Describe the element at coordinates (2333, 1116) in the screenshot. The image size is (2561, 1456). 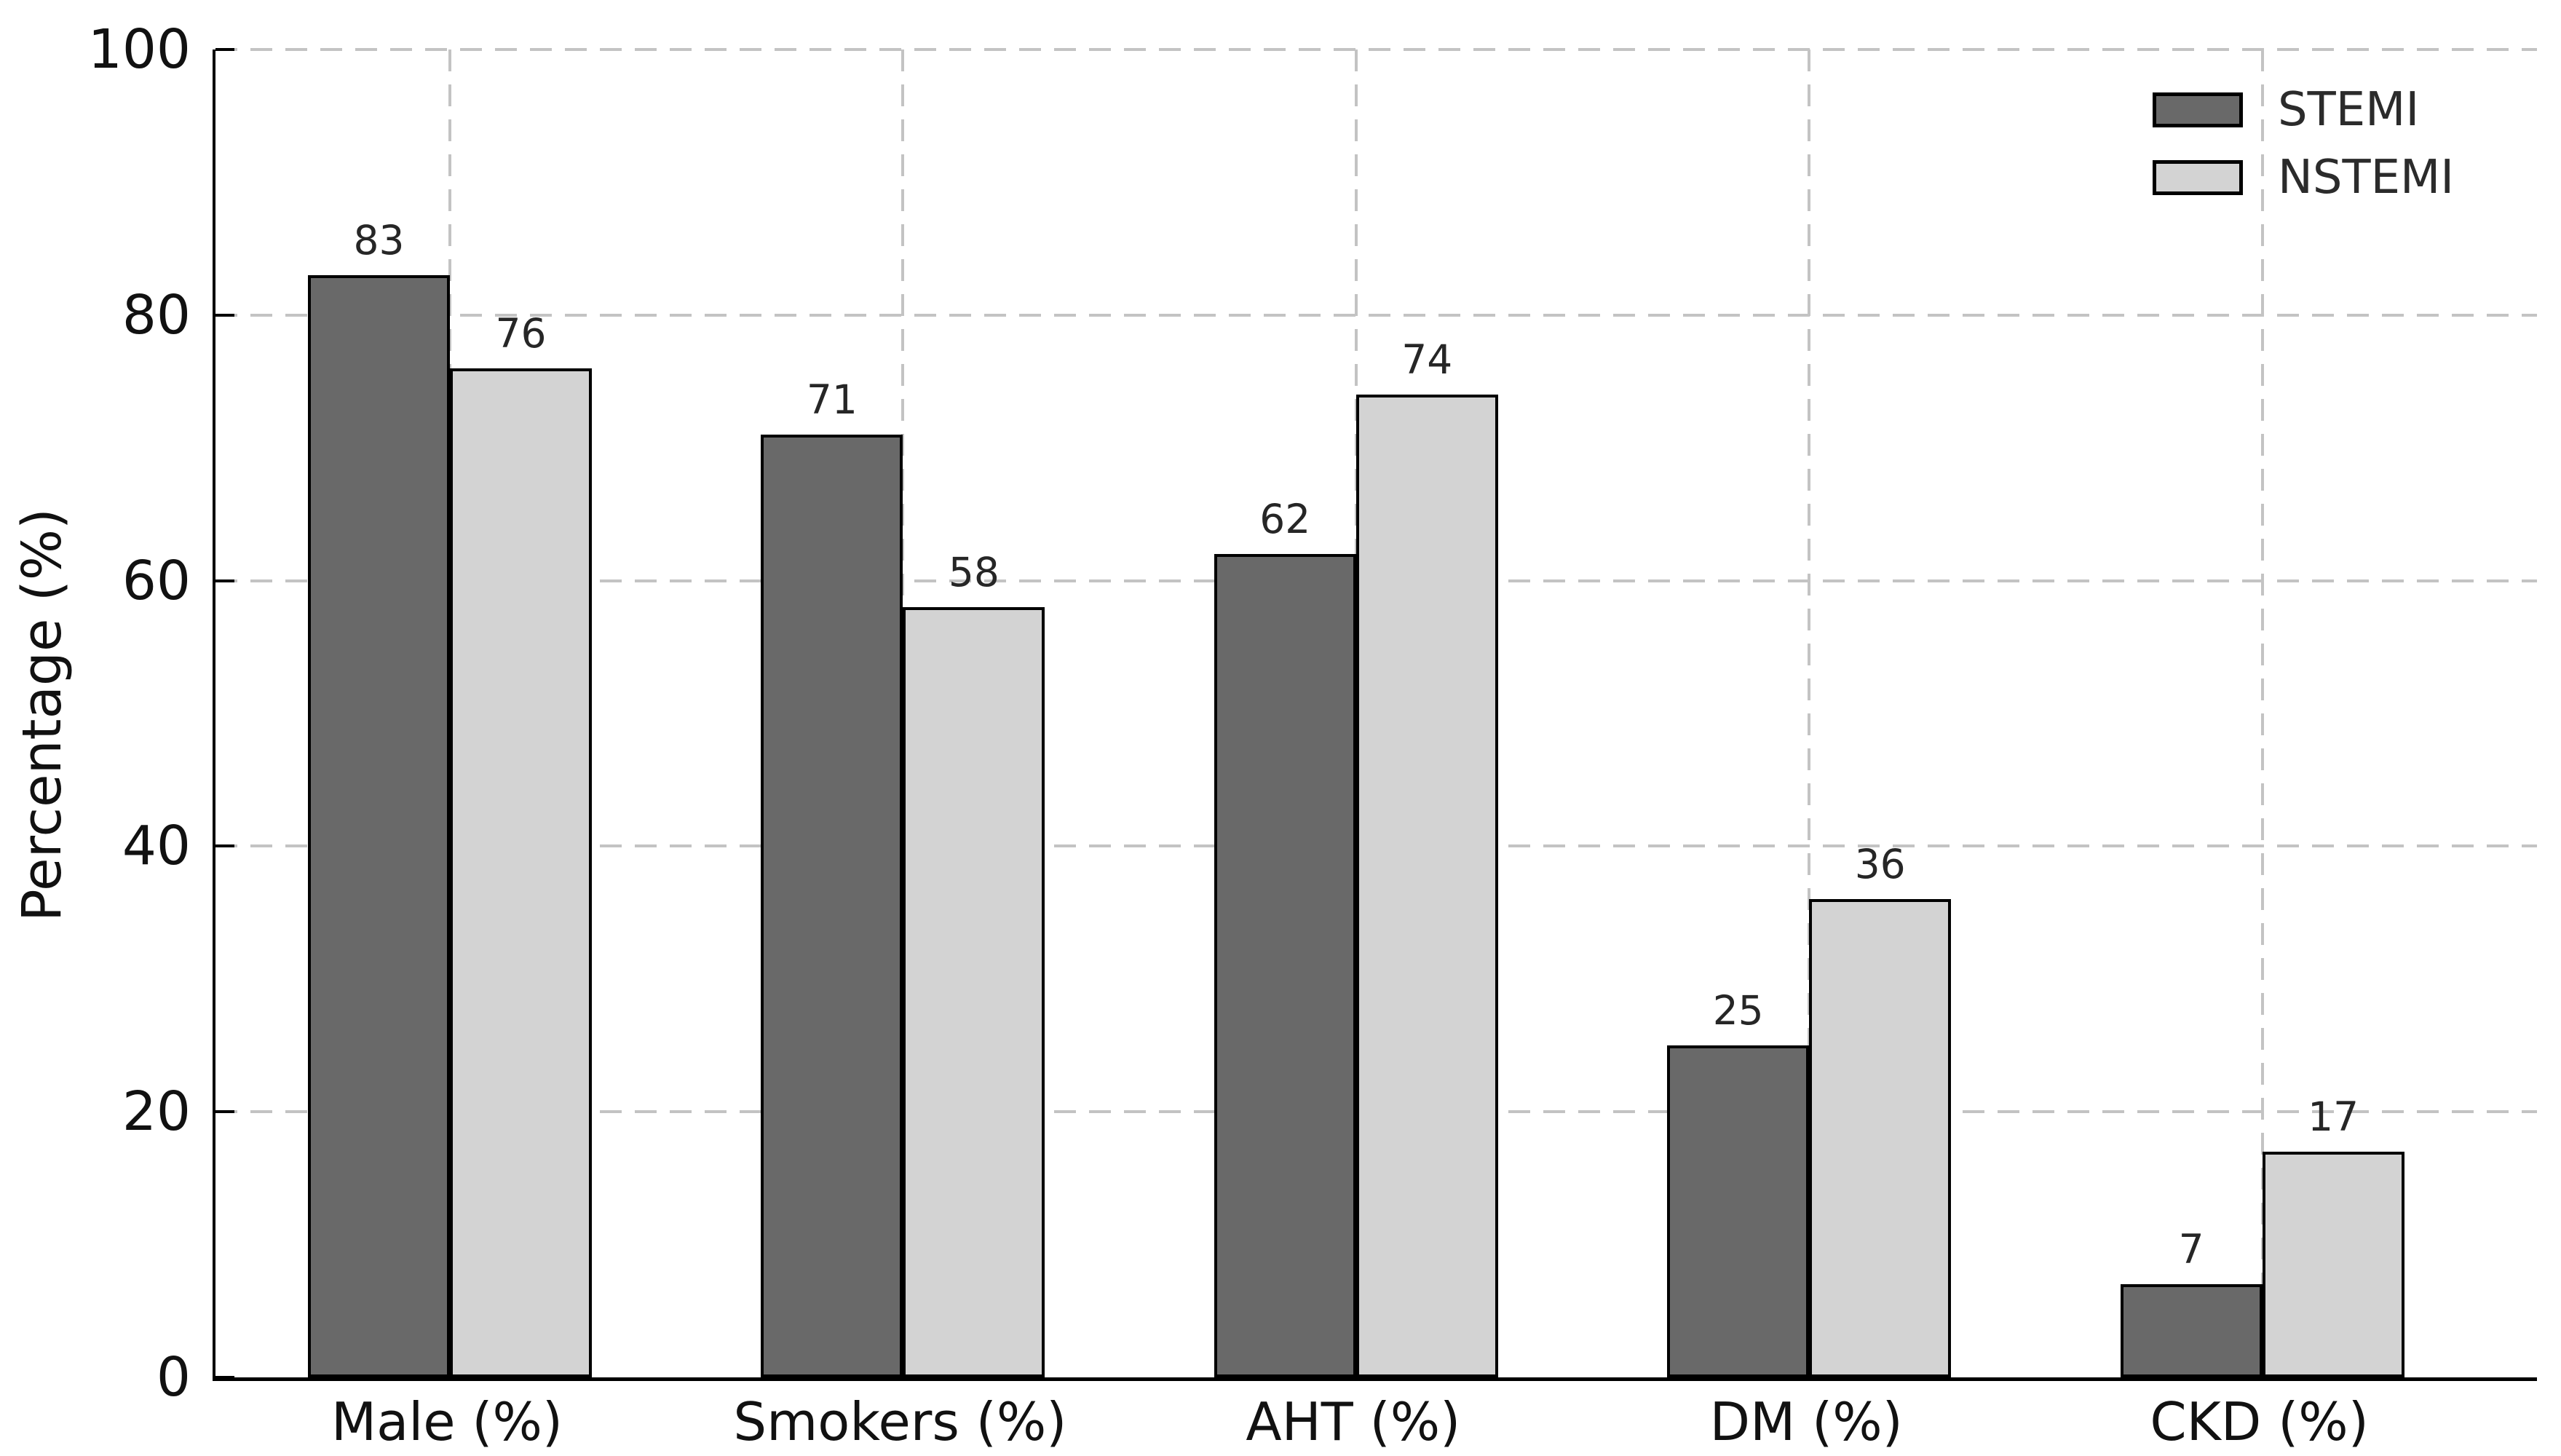
I see `bar-value-label-nstemi-ckd: 17` at that location.